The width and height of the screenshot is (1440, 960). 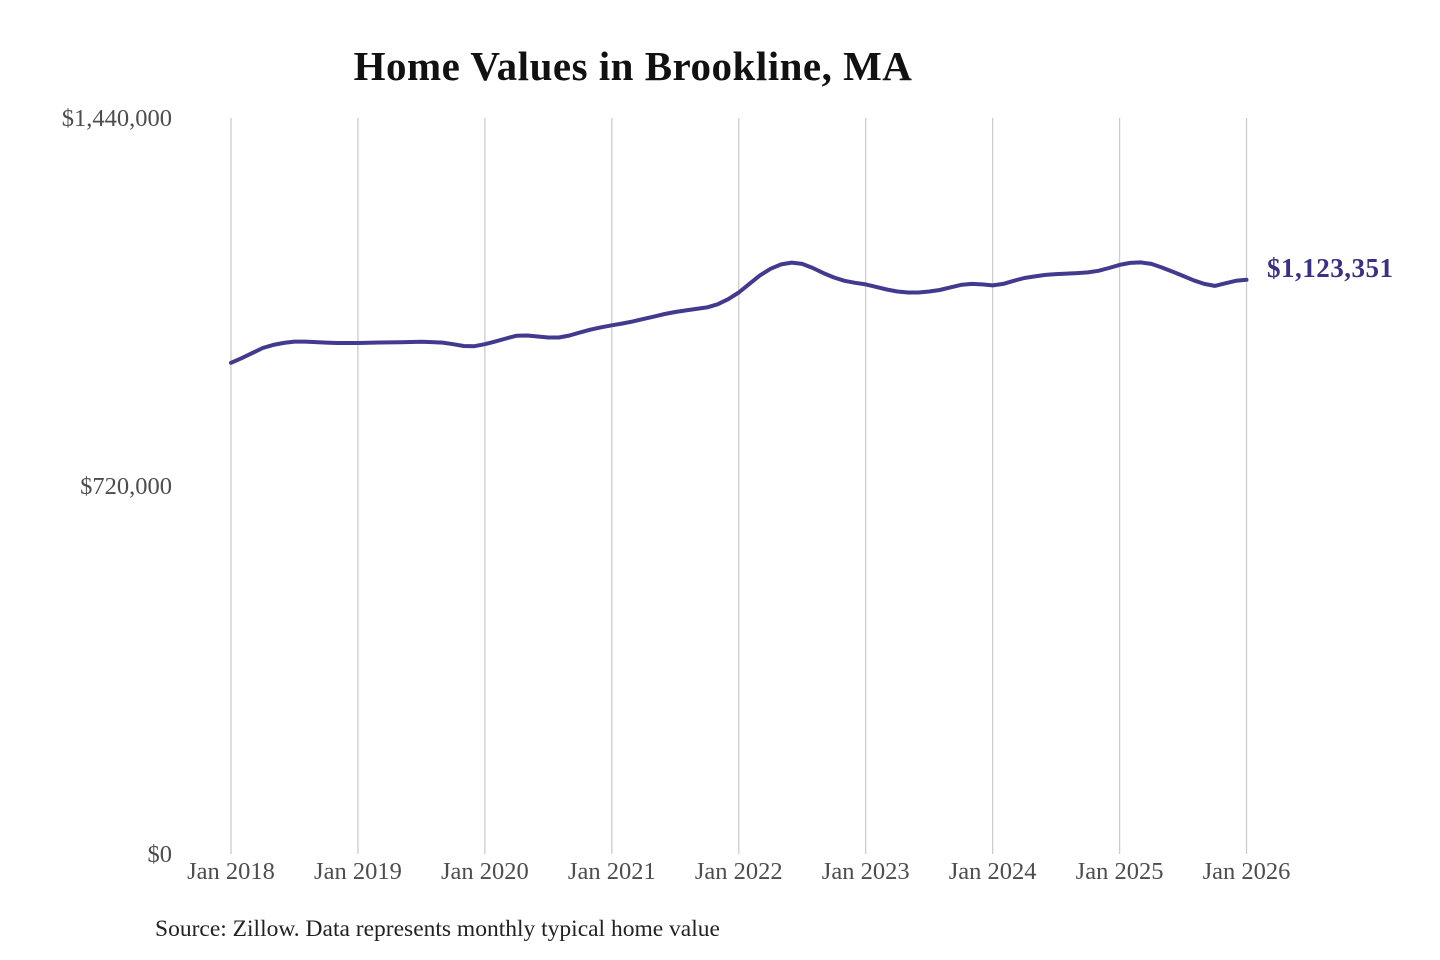 What do you see at coordinates (485, 871) in the screenshot?
I see `x-tick-label: Jan 2020` at bounding box center [485, 871].